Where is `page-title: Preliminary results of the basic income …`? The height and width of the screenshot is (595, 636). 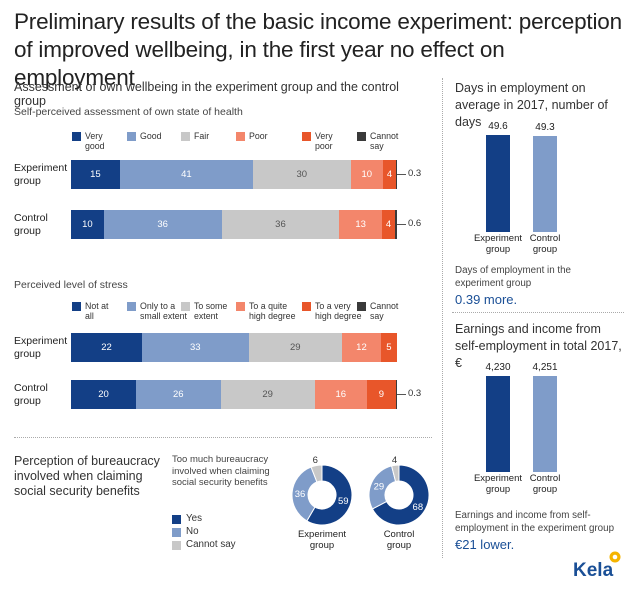 page-title: Preliminary results of the basic income … is located at coordinates (318, 49).